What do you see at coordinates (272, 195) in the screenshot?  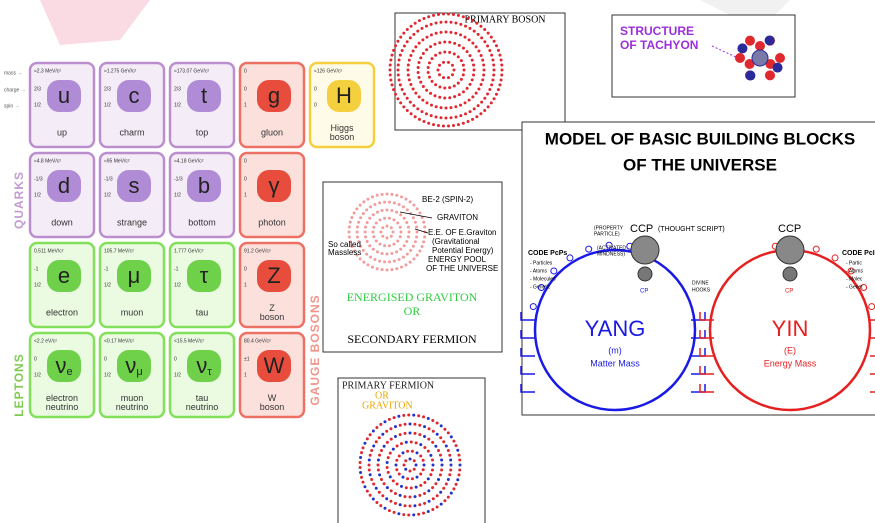 I see `particle-cell: 0 0 1 γ photon` at bounding box center [272, 195].